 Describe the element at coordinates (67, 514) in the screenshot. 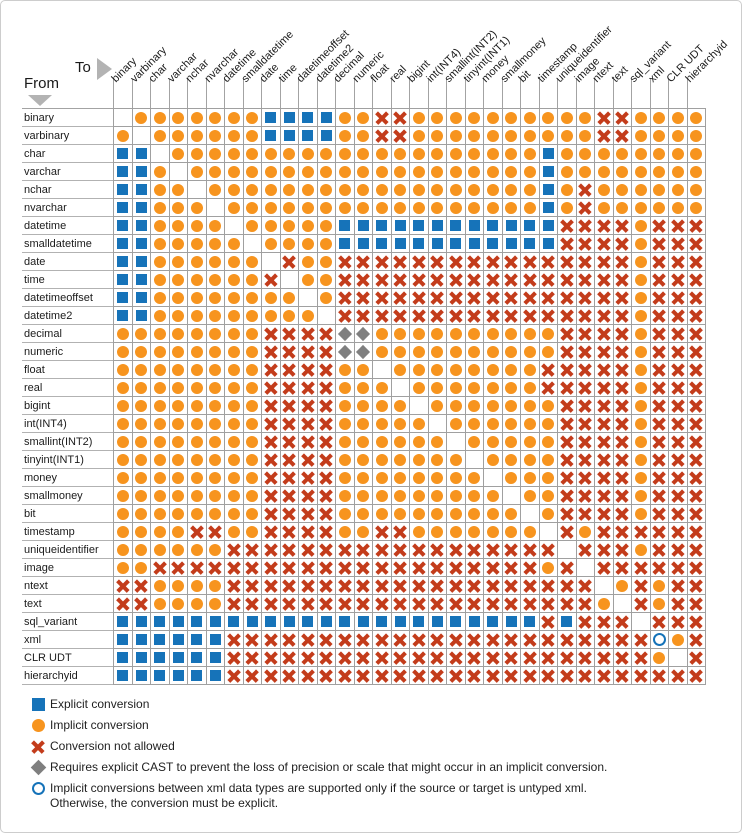

I see `row-label: bit` at that location.